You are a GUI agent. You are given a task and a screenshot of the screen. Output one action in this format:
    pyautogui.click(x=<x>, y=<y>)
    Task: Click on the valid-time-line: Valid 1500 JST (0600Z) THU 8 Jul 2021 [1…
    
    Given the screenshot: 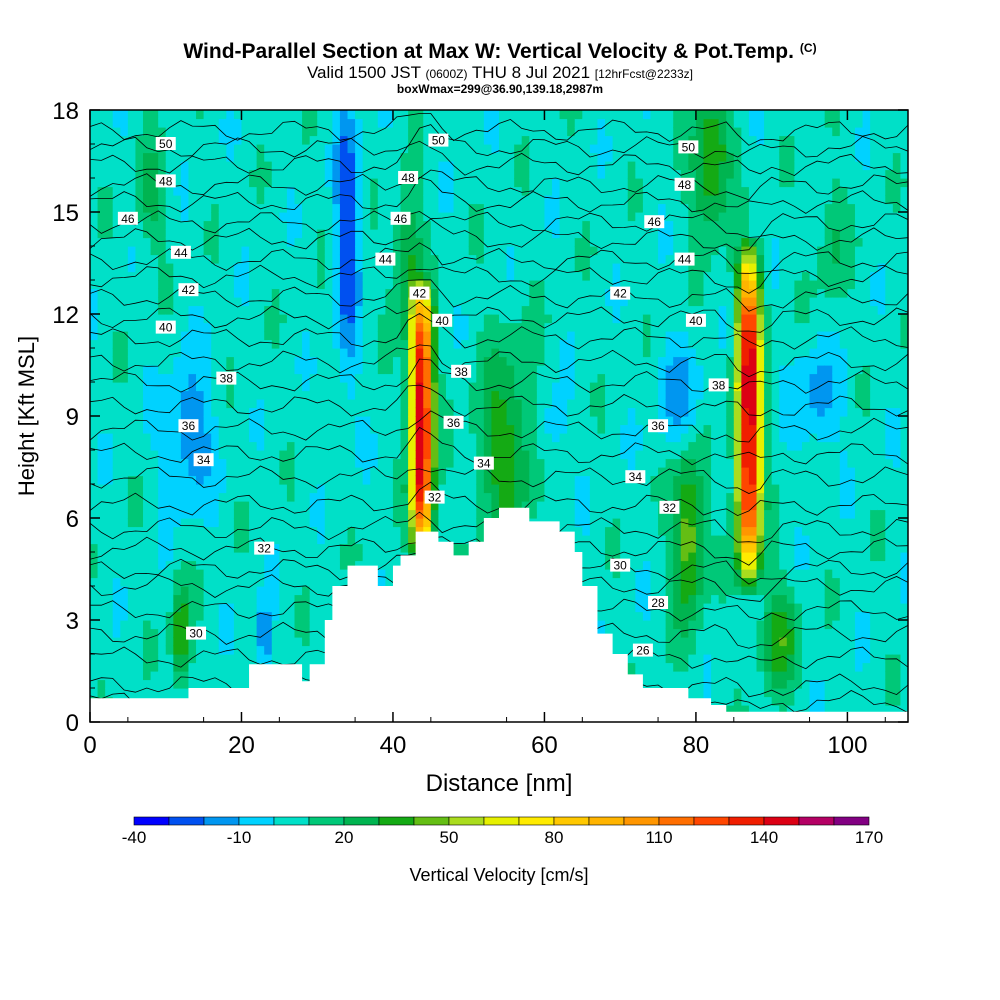 What is the action you would take?
    pyautogui.click(x=500, y=73)
    